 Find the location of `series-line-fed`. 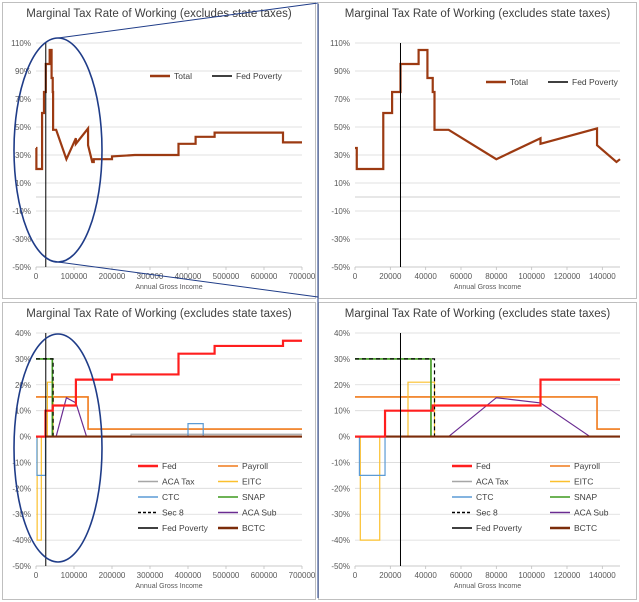

series-line-fed is located at coordinates (487, 408).